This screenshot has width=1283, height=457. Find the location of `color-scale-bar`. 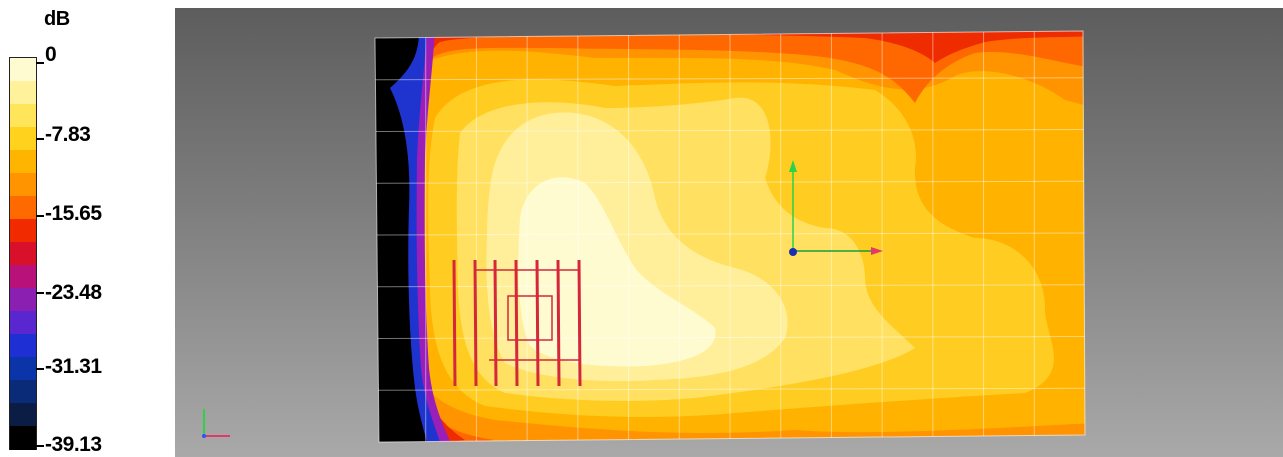

color-scale-bar is located at coordinates (23, 253).